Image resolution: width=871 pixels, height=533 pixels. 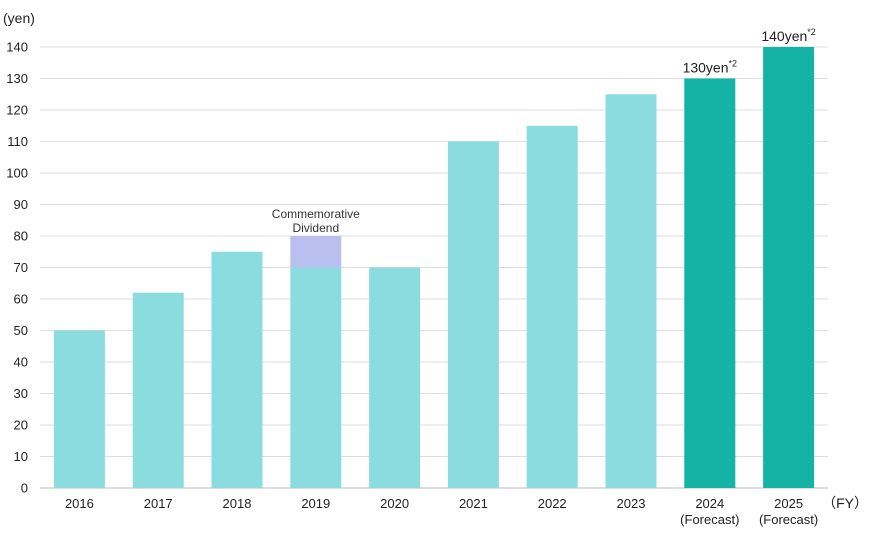 What do you see at coordinates (316, 252) in the screenshot?
I see `bar-commemorative` at bounding box center [316, 252].